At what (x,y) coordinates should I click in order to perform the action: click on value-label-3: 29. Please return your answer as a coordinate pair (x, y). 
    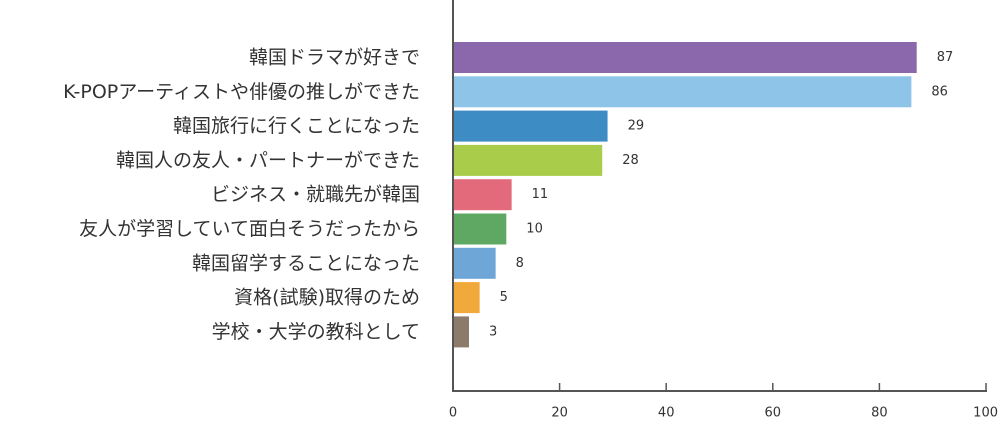
    Looking at the image, I should click on (636, 126).